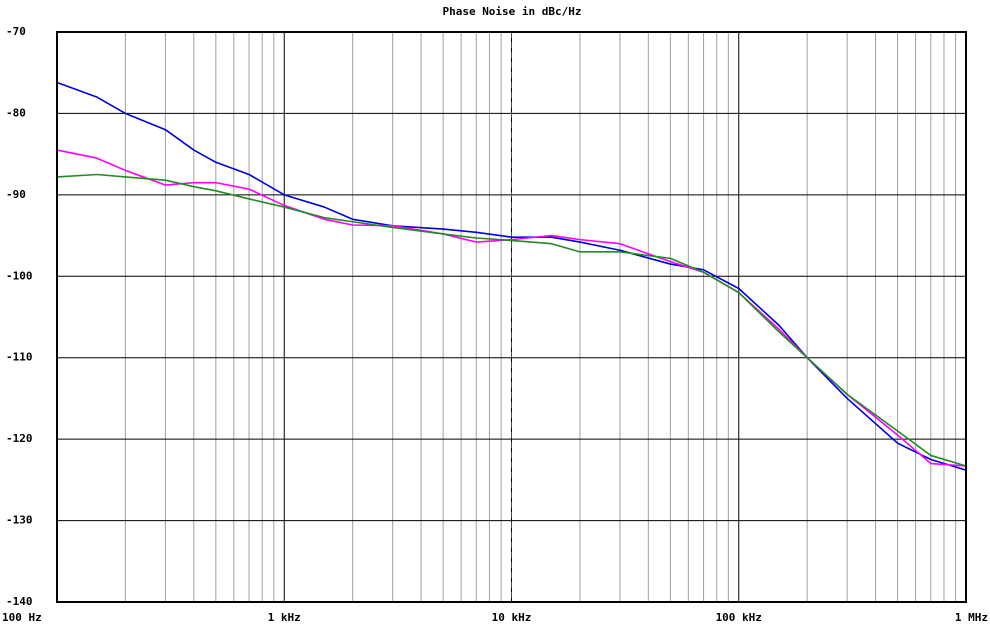 This screenshot has width=990, height=631. What do you see at coordinates (16, 194) in the screenshot?
I see `y-tick-label: -90` at bounding box center [16, 194].